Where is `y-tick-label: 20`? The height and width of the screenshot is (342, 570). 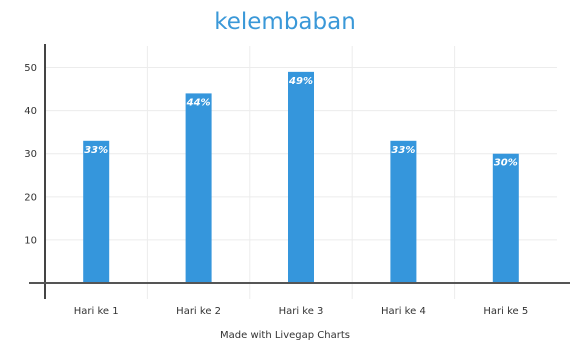 y-tick-label: 20 is located at coordinates (30, 197).